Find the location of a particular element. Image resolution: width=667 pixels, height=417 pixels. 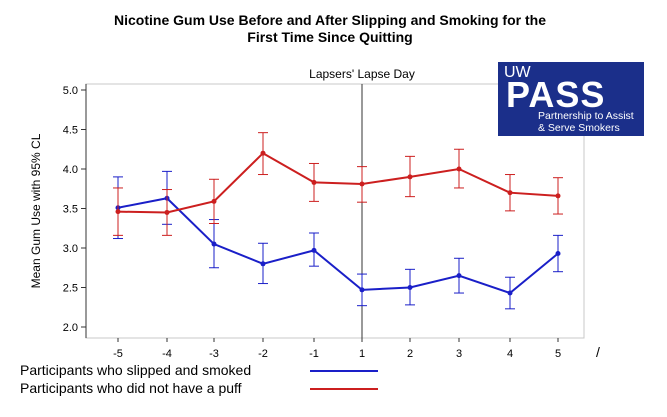

y-tick-label: 4.0 is located at coordinates (70, 170).